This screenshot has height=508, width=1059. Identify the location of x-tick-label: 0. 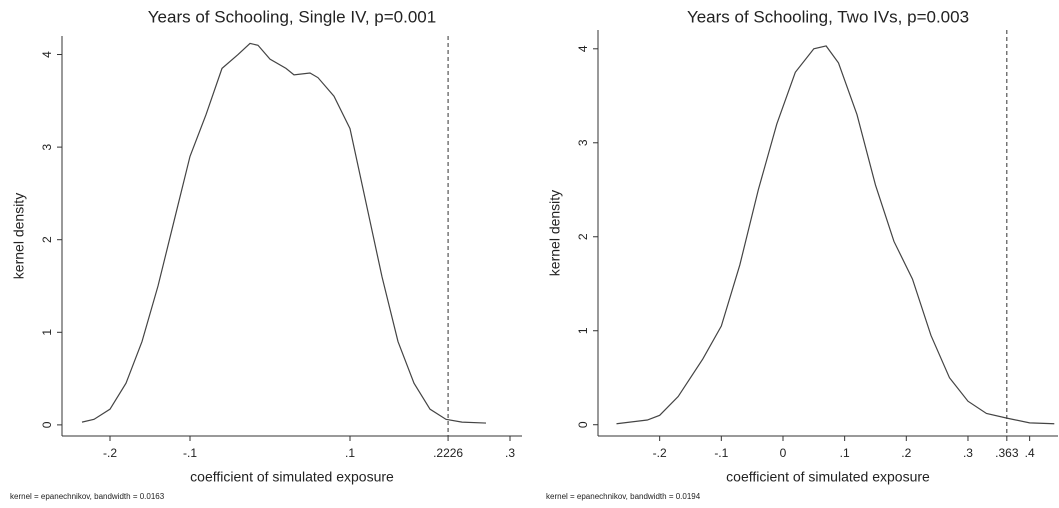
(783, 453).